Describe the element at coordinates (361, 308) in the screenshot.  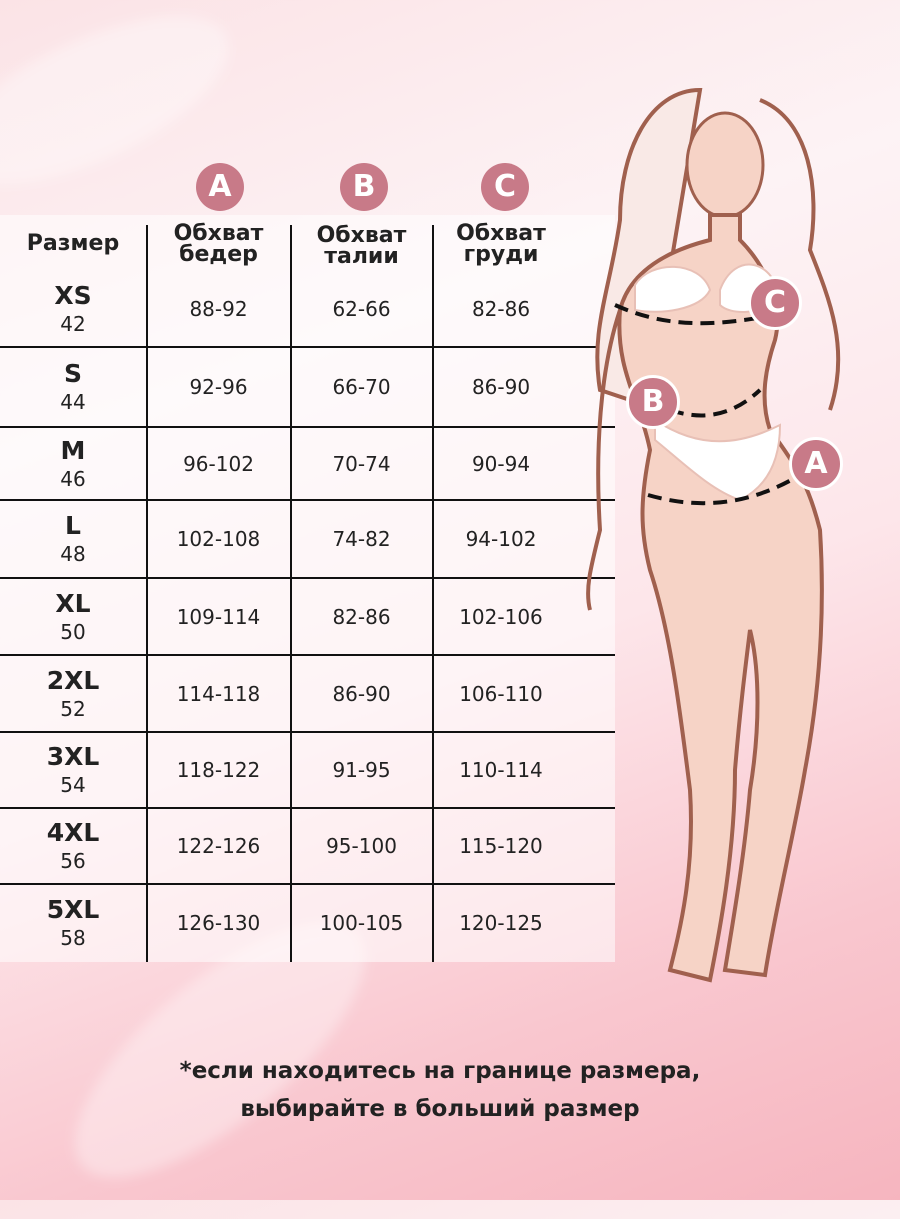
I see `waist-value: 62-66` at that location.